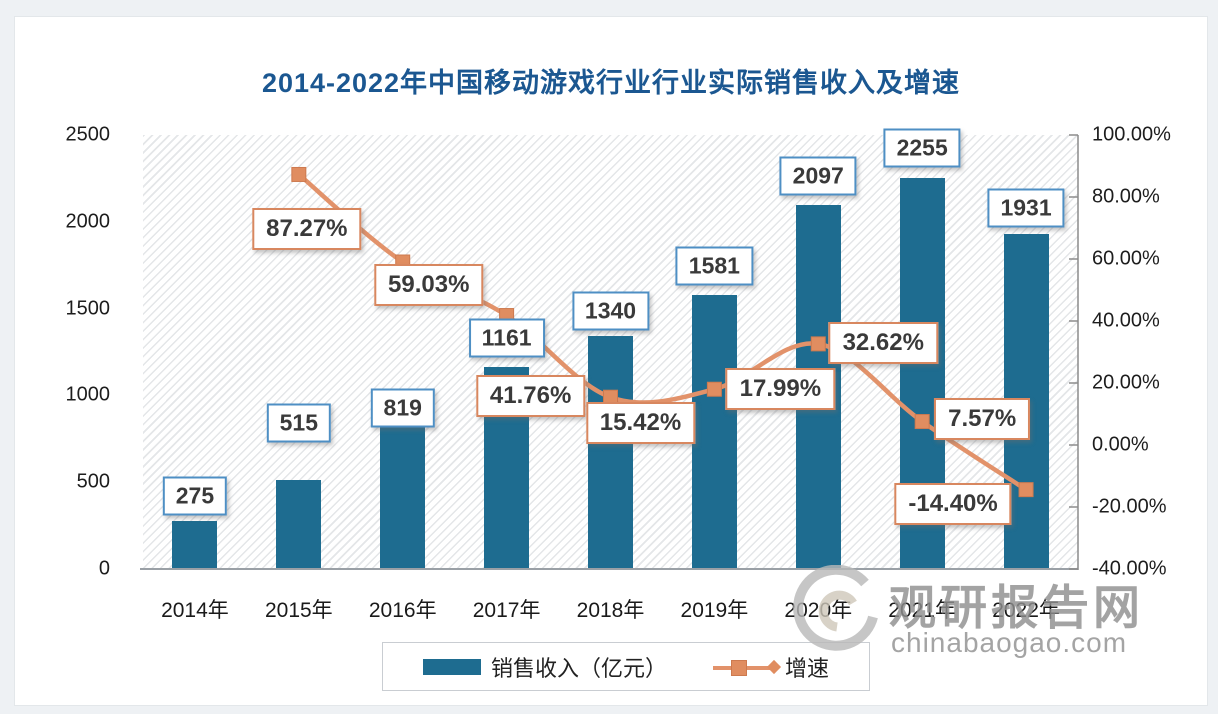 Image resolution: width=1218 pixels, height=714 pixels. I want to click on bar-swatch-icon, so click(451, 666).